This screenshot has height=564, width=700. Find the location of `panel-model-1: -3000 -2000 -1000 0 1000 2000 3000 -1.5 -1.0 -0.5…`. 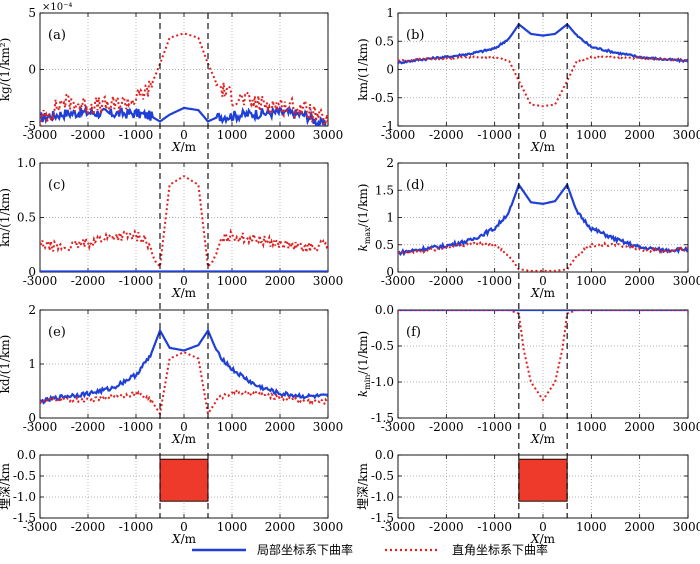

panel-model-1: -3000 -2000 -1000 0 1000 2000 3000 -1.5 -1.0 -0.5… is located at coordinates (528, 497).